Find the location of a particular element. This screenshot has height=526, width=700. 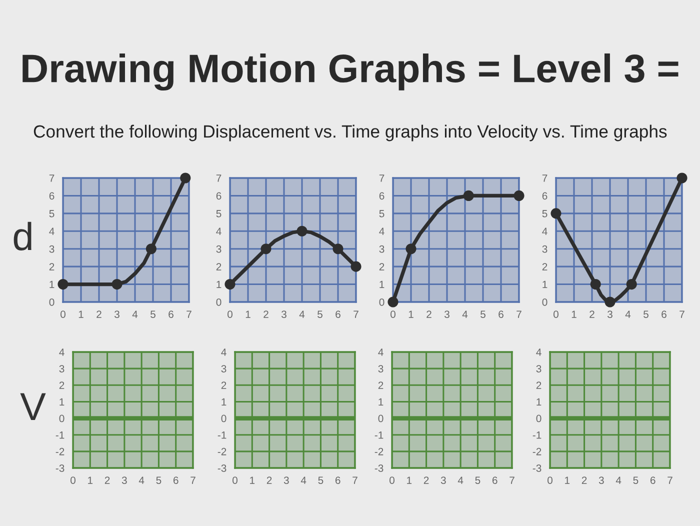

y-axis-title: d is located at coordinates (23, 236).